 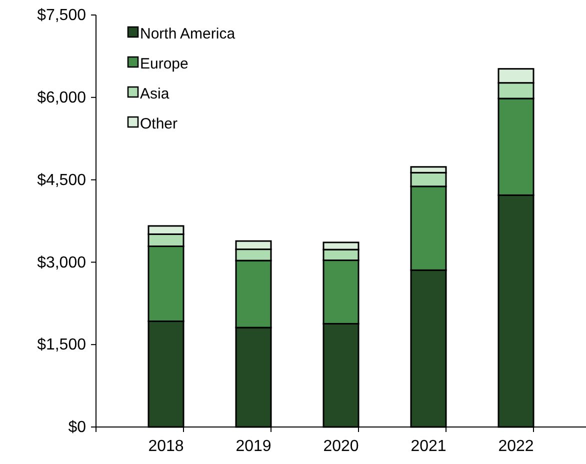 What do you see at coordinates (164, 63) in the screenshot?
I see `legend-label: Europe` at bounding box center [164, 63].